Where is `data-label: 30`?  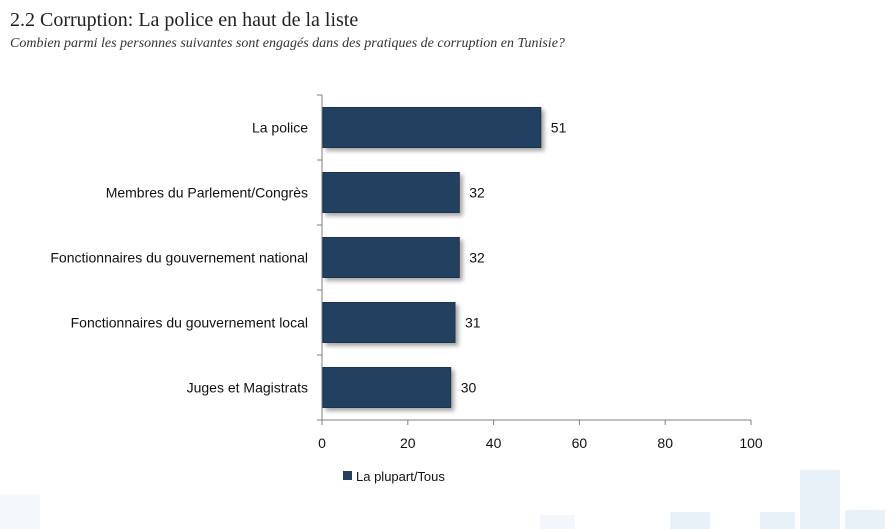
data-label: 30 is located at coordinates (469, 388).